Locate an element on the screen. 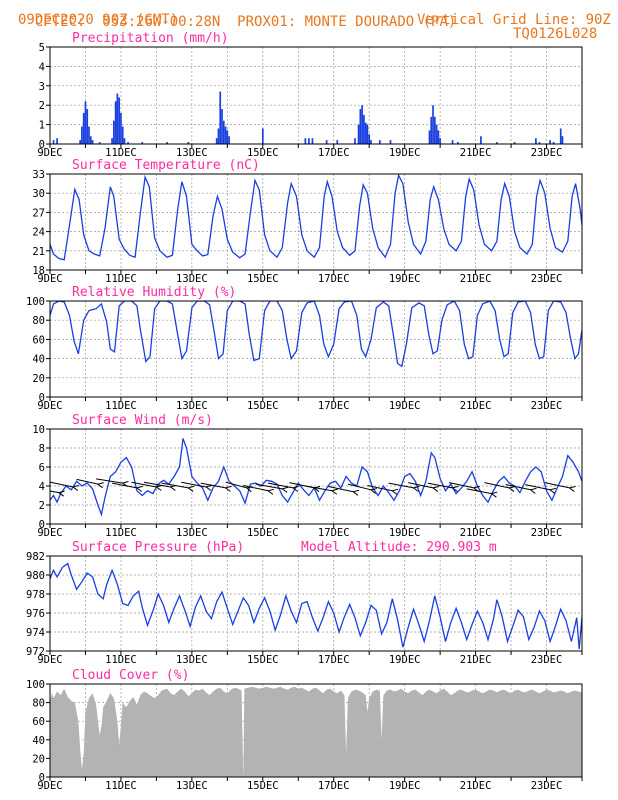 This screenshot has width=618, height=800. panel-title: Surface Wind (m/s) is located at coordinates (142, 420).